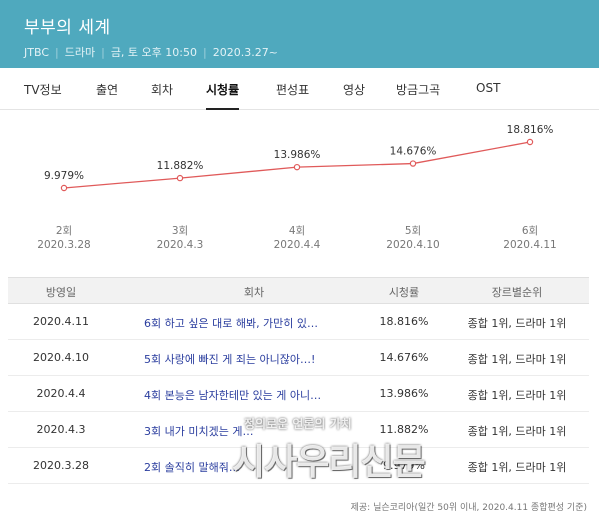  I want to click on airtime-label: 금, 토 오후 10:50, so click(153, 52).